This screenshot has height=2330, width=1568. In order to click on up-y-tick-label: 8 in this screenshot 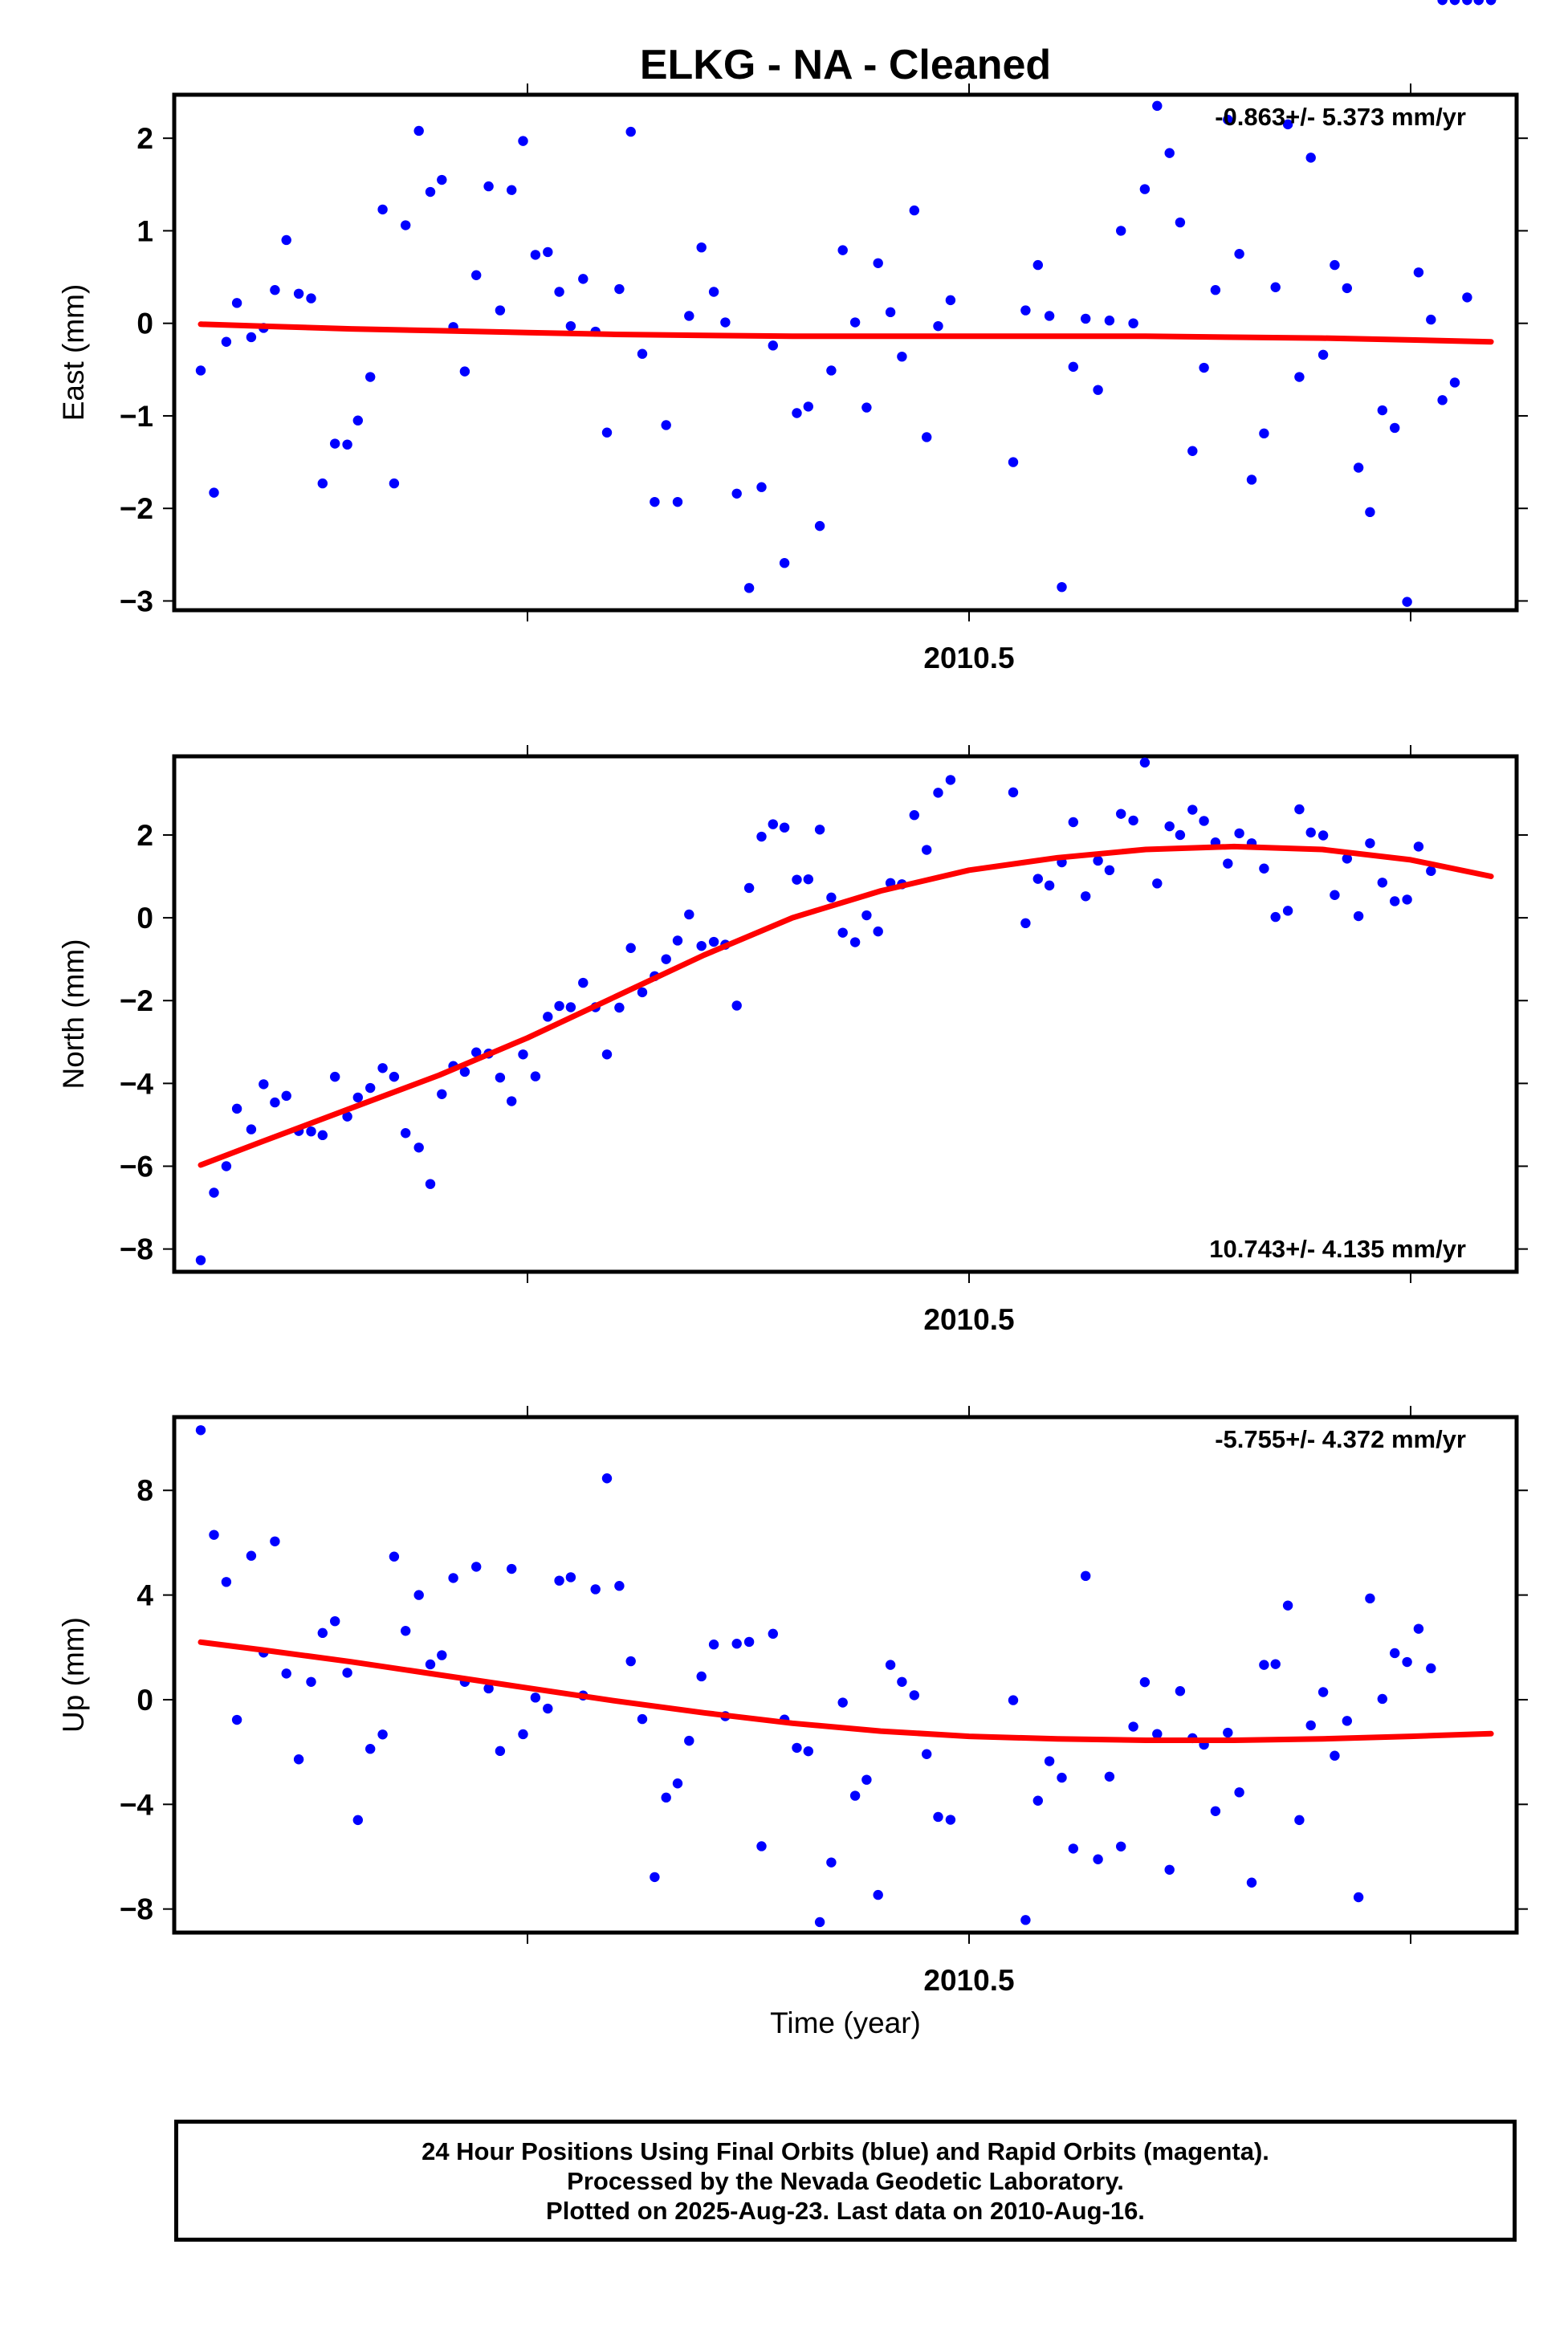, I will do `click(144, 1490)`.